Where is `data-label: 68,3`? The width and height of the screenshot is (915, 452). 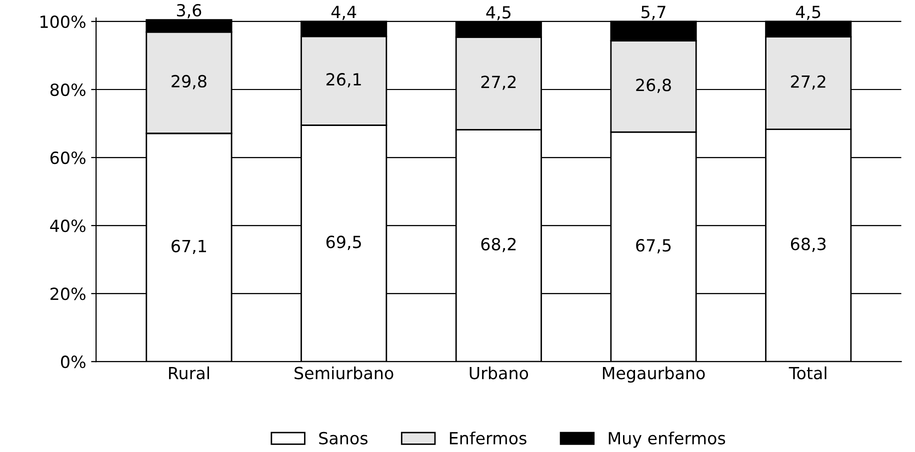
data-label: 68,3 is located at coordinates (808, 245).